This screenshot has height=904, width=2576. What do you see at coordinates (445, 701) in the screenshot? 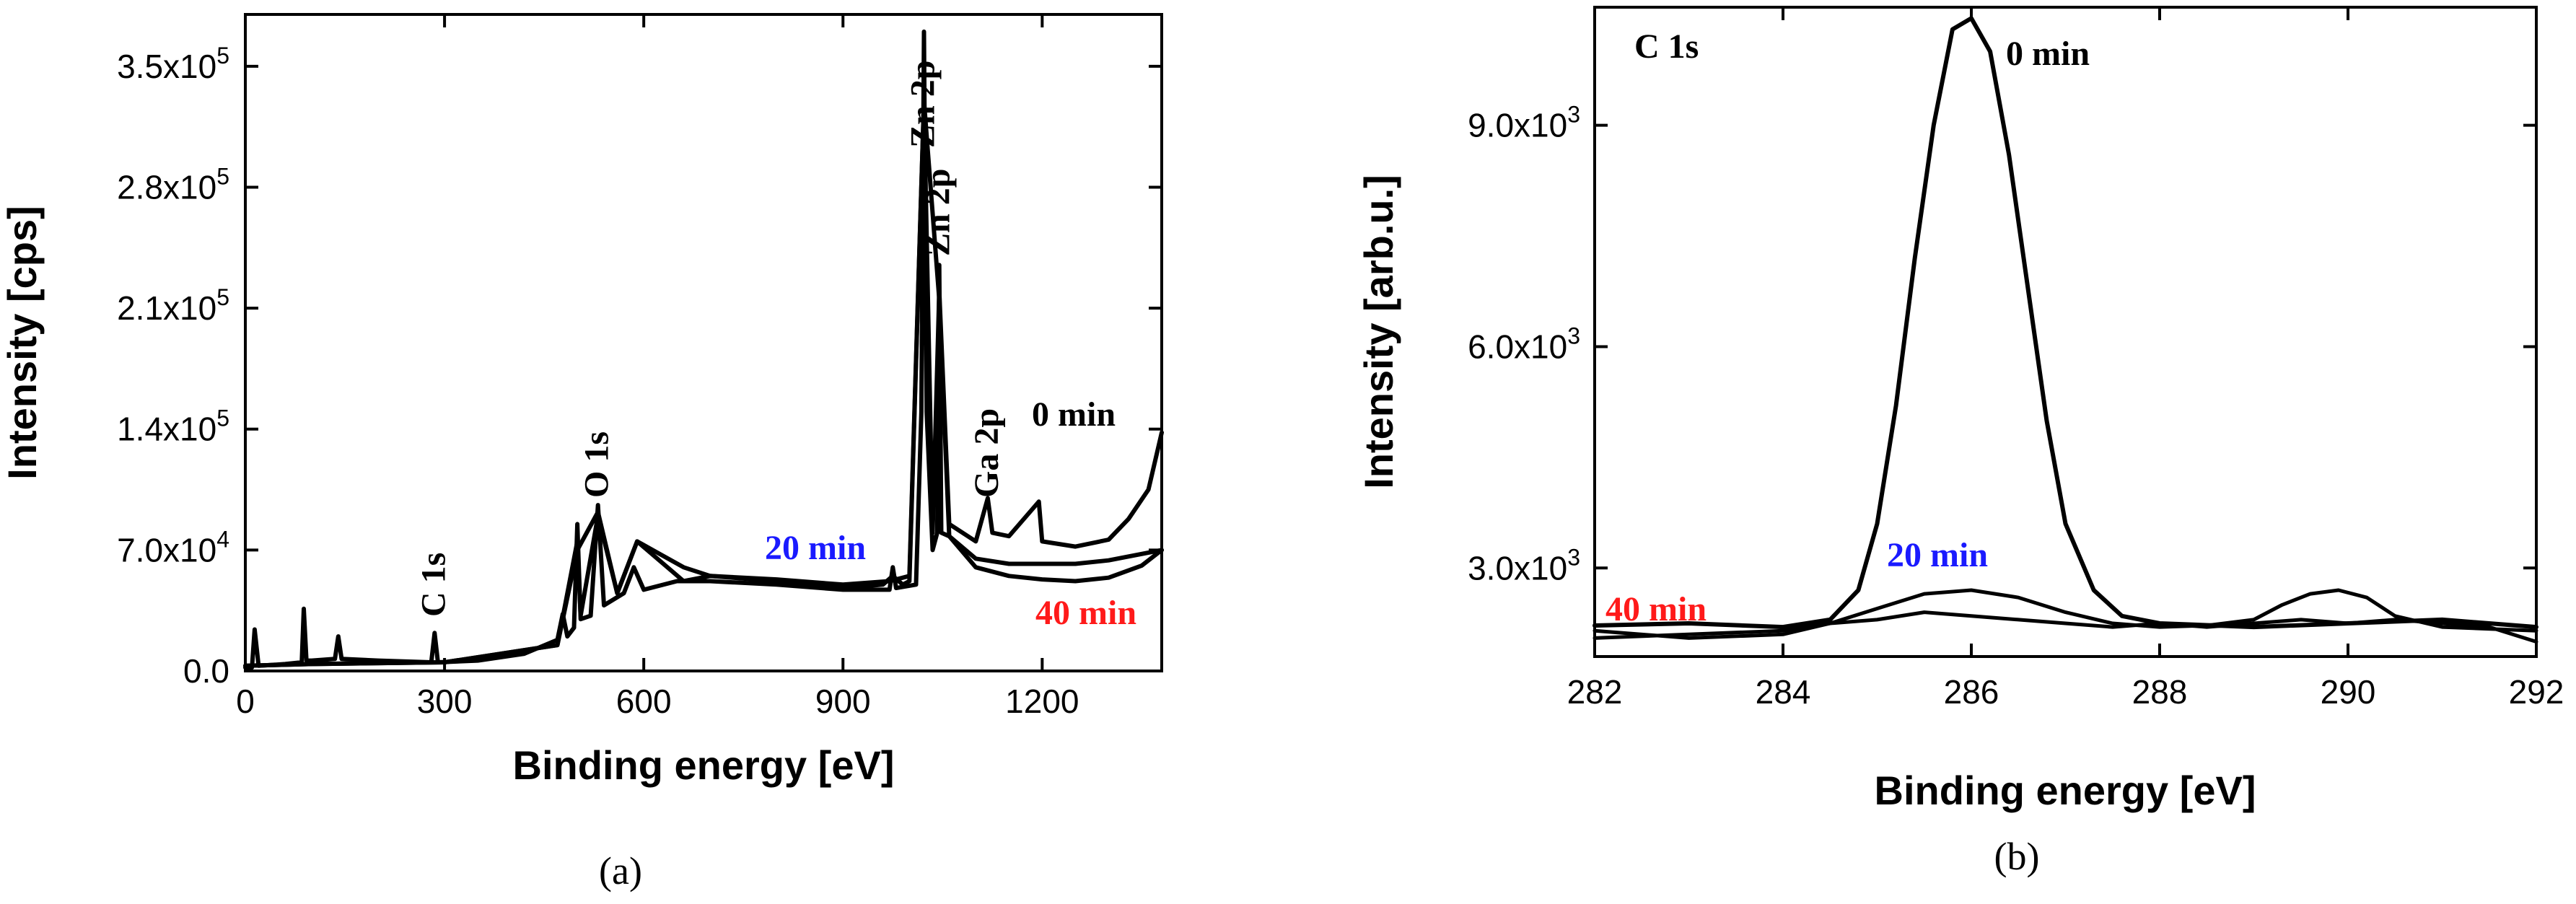
I see `x-tick-label: 300` at bounding box center [445, 701].